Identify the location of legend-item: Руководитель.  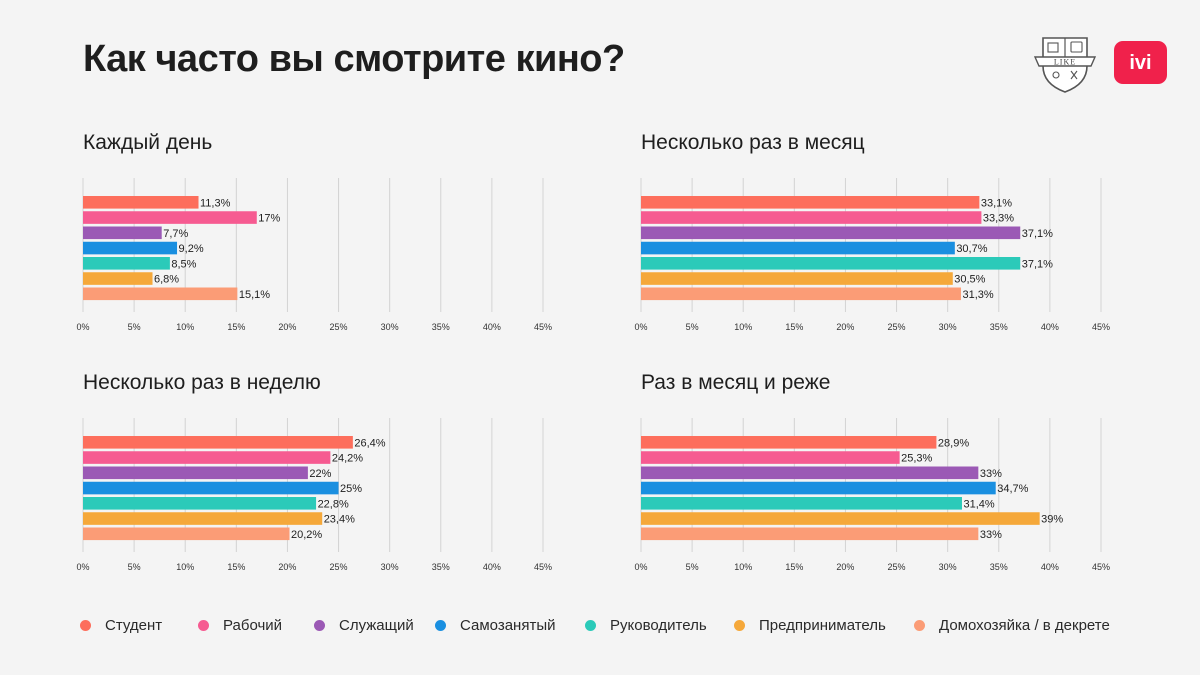
(646, 625).